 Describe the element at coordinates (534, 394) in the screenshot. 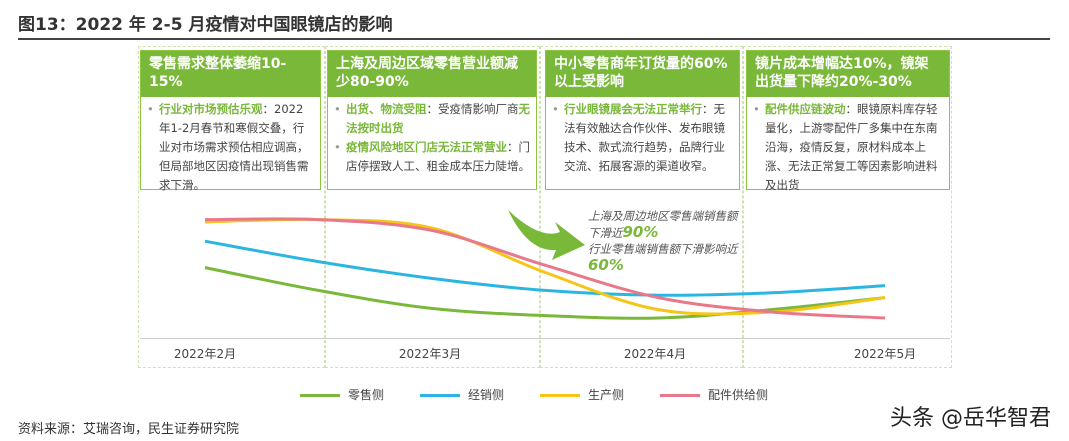

I see `legend: 零售侧 经销侧 生产侧 配件供给侧` at that location.